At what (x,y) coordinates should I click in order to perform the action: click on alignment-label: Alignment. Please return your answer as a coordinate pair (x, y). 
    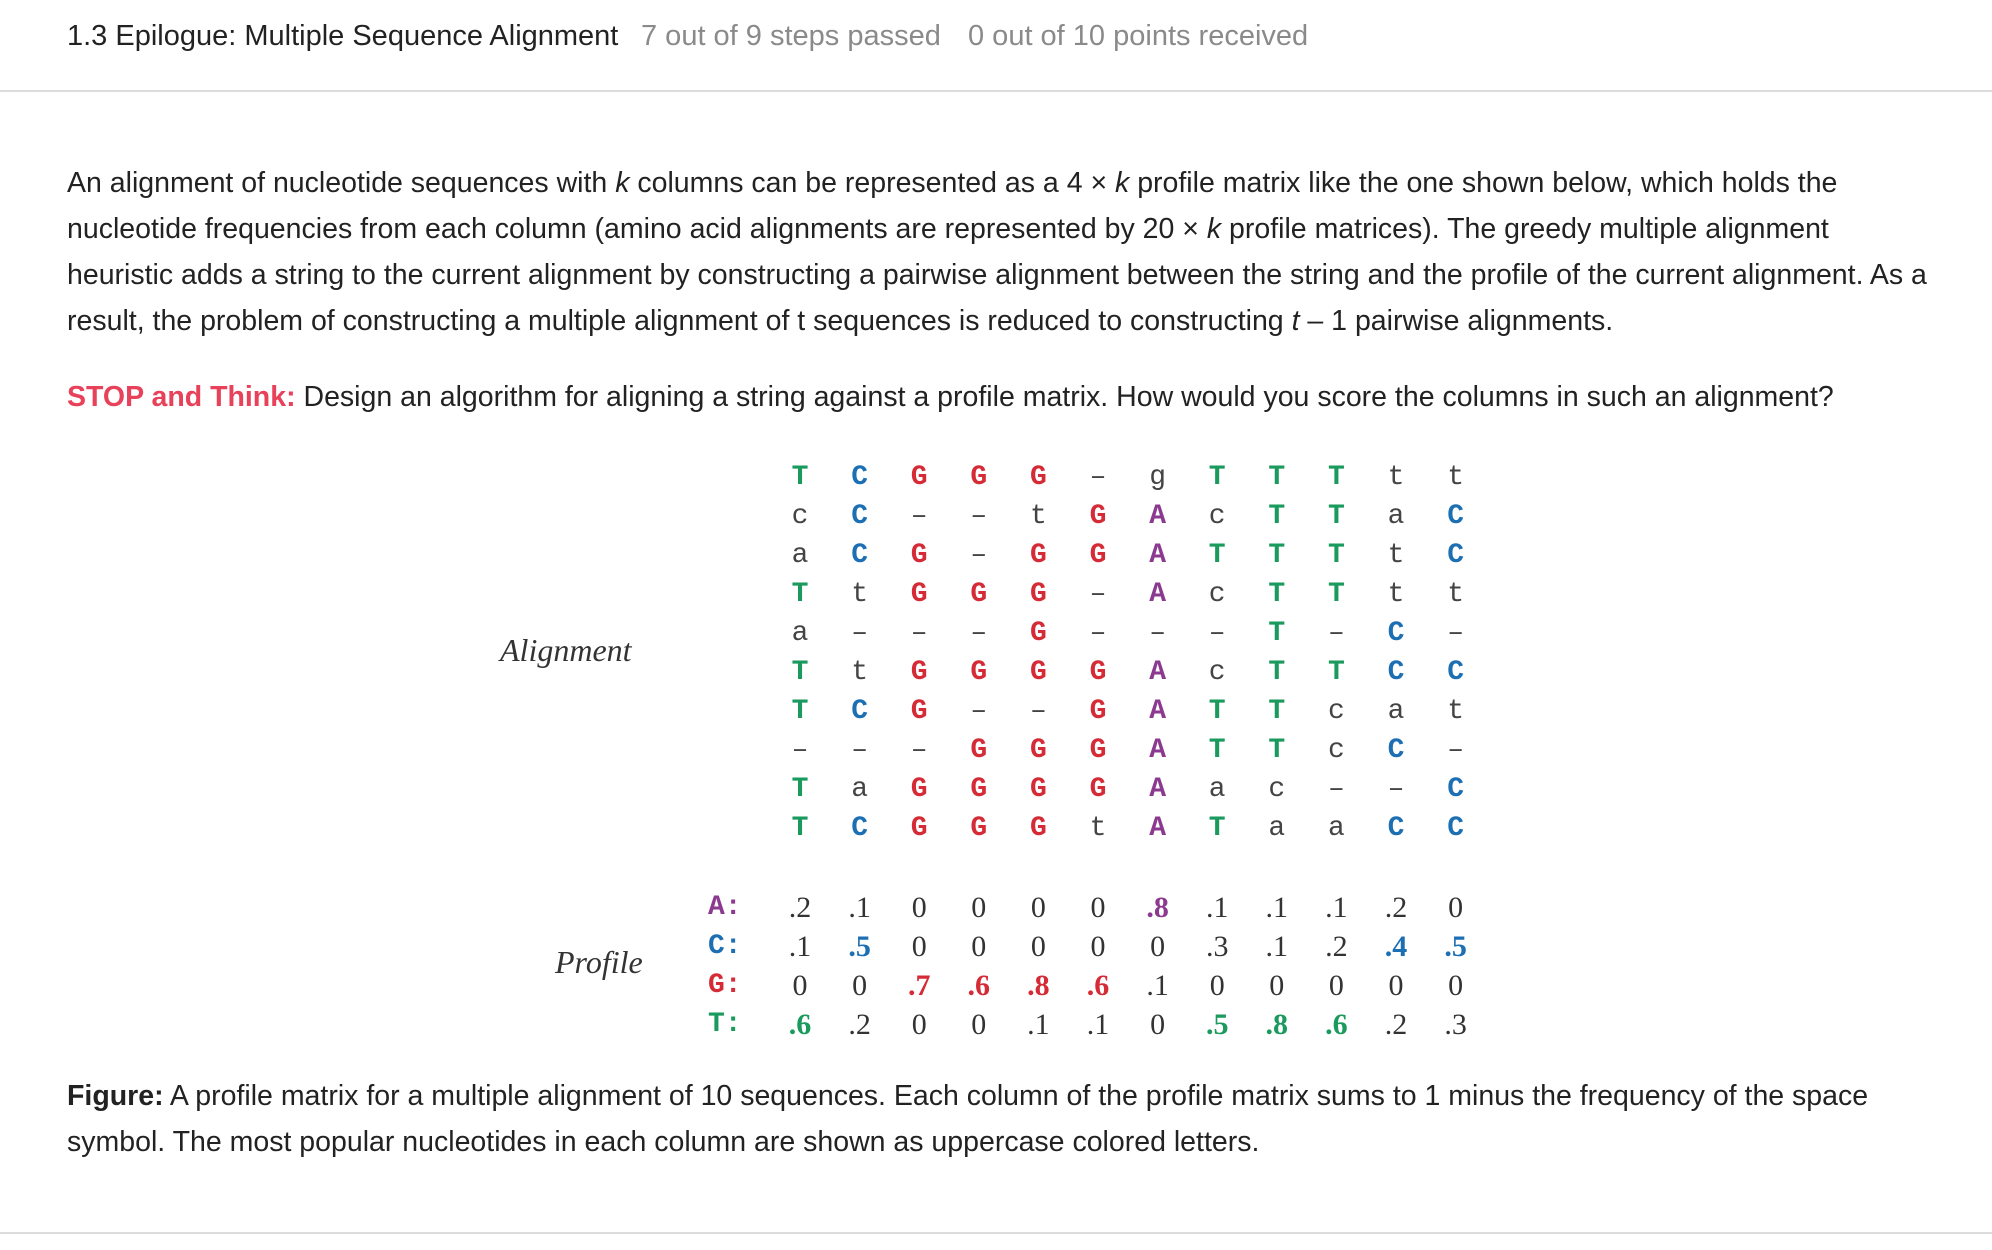
    Looking at the image, I should click on (566, 650).